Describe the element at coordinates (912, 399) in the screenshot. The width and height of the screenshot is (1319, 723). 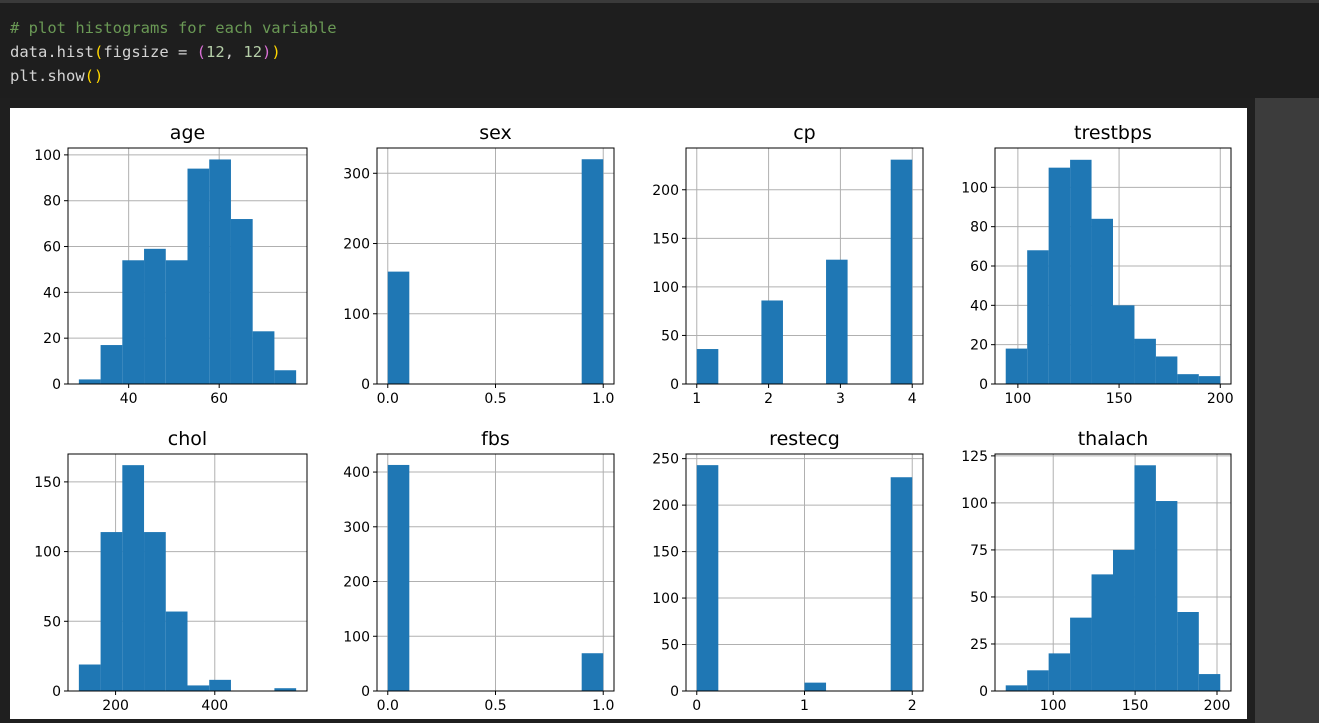
I see `x-tick-label: 4` at that location.